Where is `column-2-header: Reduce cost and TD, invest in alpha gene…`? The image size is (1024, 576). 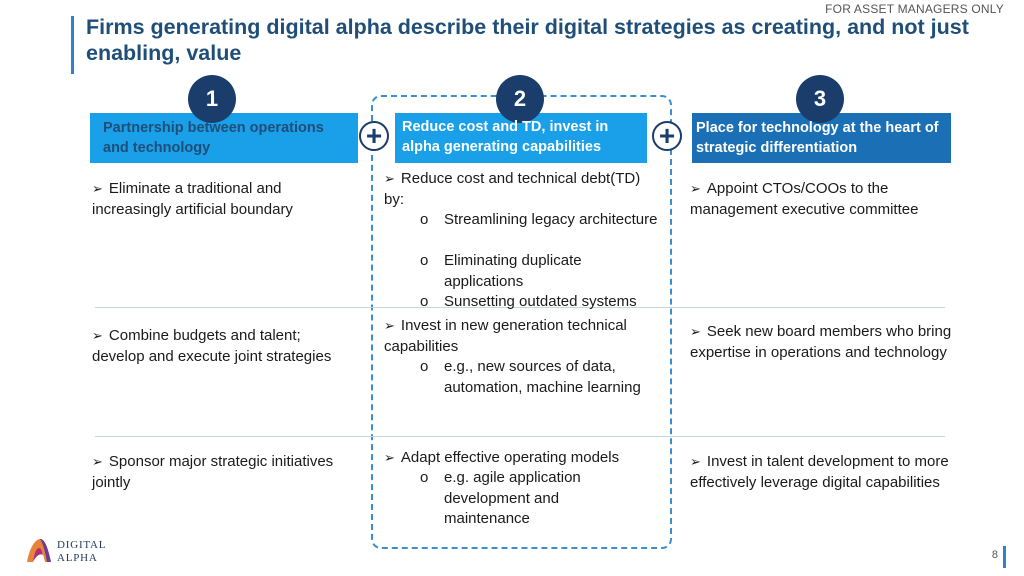
column-2-header: Reduce cost and TD, invest in alpha gene… is located at coordinates (505, 137).